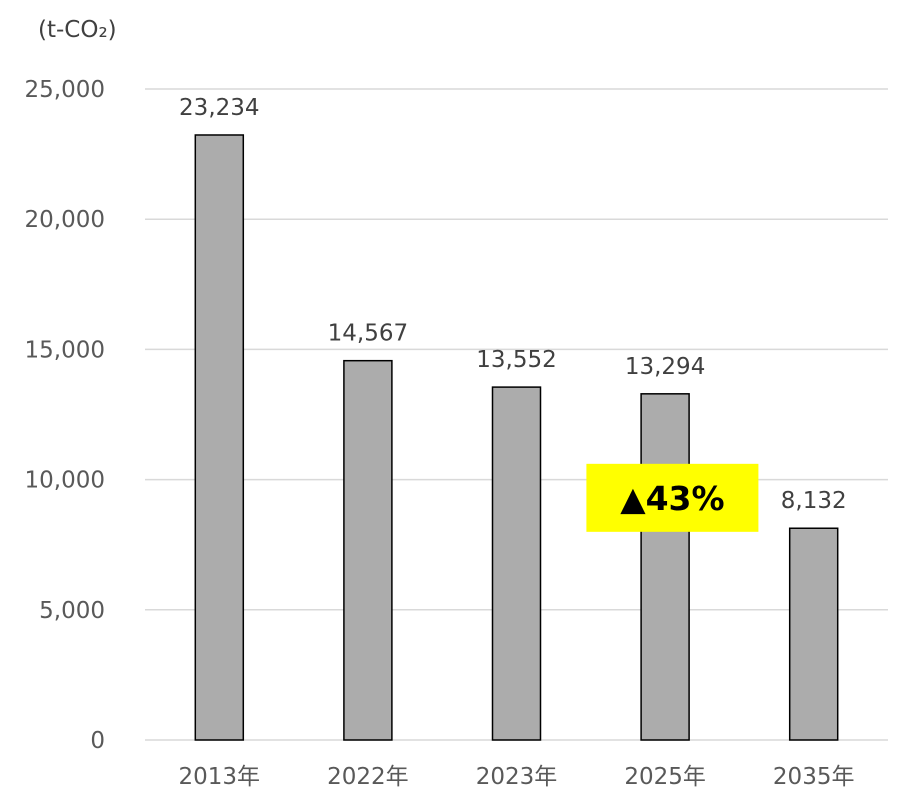 The image size is (903, 799). I want to click on data-label: 14,567, so click(368, 334).